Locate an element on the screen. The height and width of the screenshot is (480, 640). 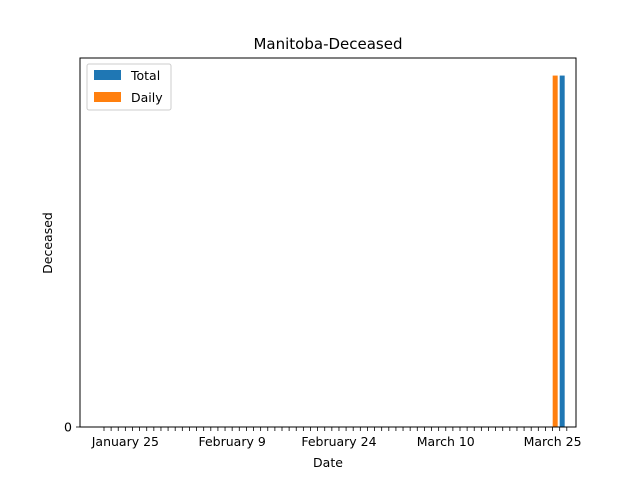
y-tick-label: 0 is located at coordinates (68, 427).